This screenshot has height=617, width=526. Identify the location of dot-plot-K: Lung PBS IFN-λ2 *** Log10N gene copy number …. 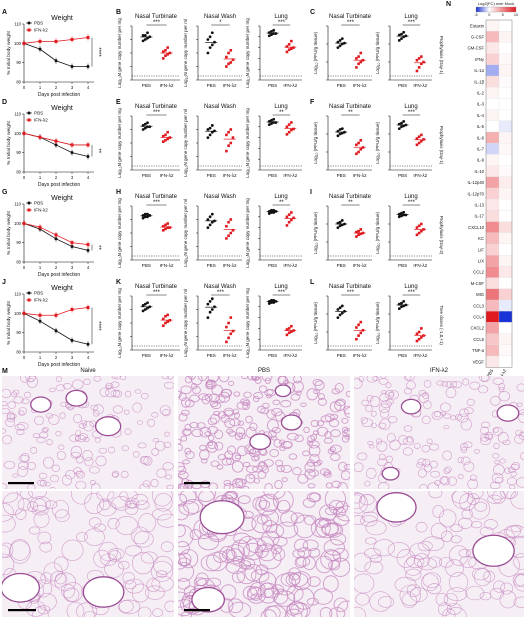
(273, 321).